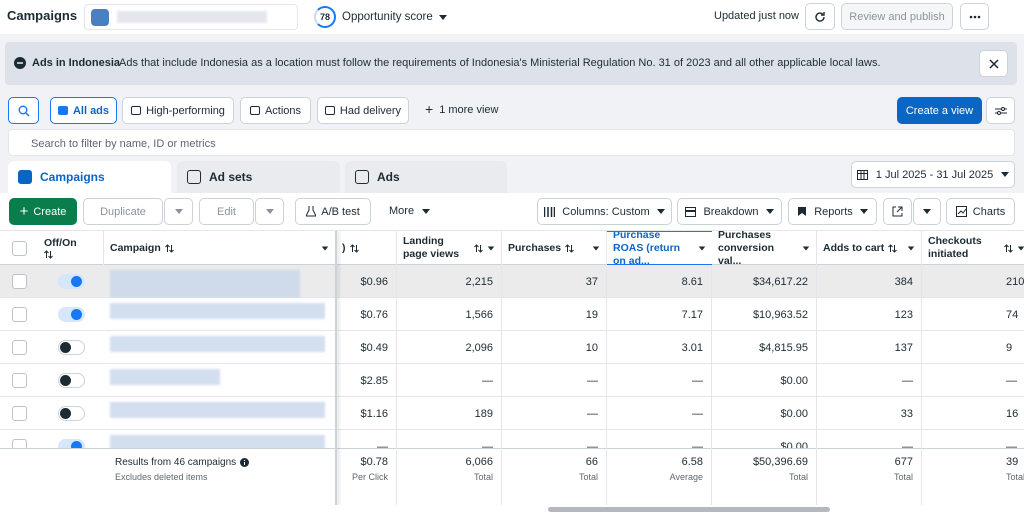  Describe the element at coordinates (178, 110) in the screenshot. I see `view-tab: High-performing` at that location.